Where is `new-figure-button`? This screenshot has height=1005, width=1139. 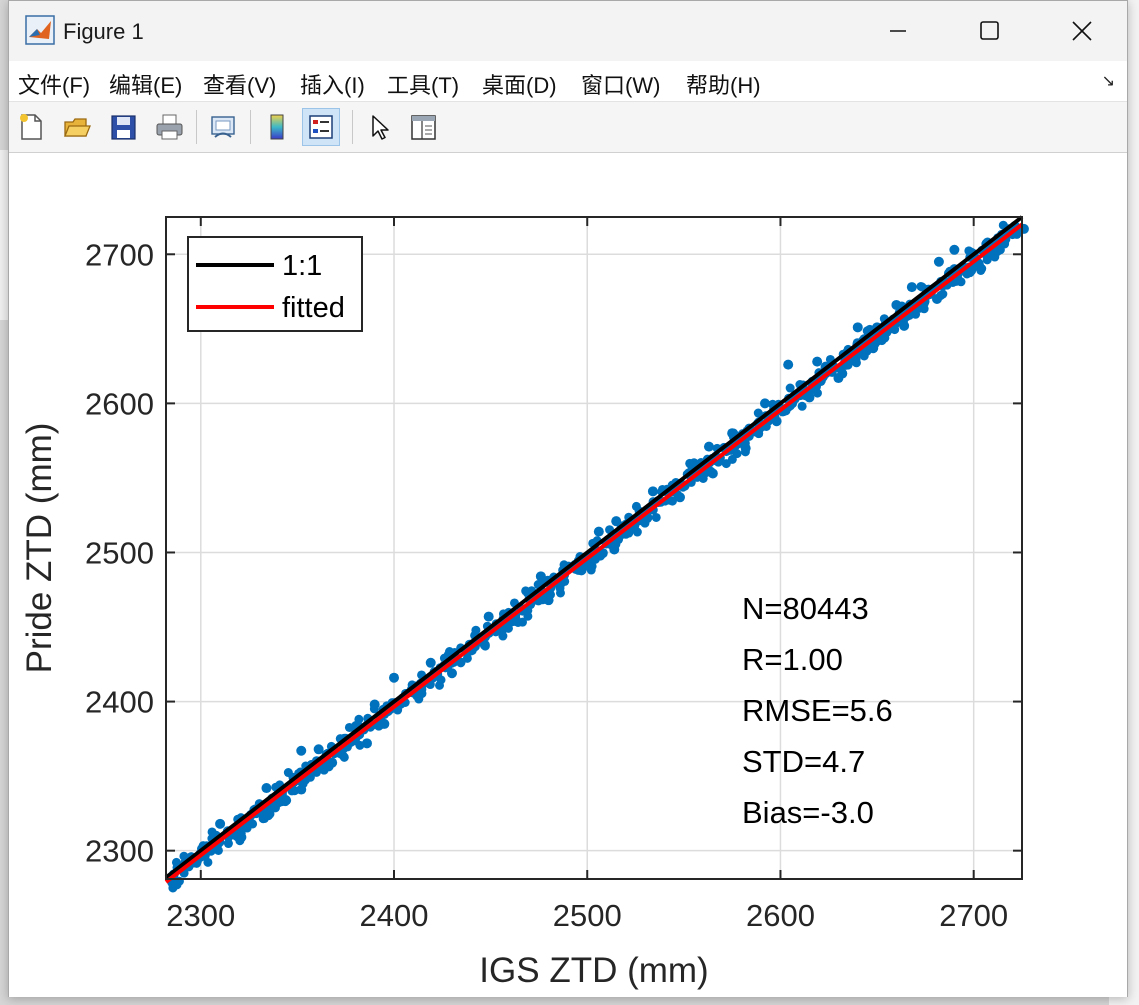
new-figure-button is located at coordinates (31, 127).